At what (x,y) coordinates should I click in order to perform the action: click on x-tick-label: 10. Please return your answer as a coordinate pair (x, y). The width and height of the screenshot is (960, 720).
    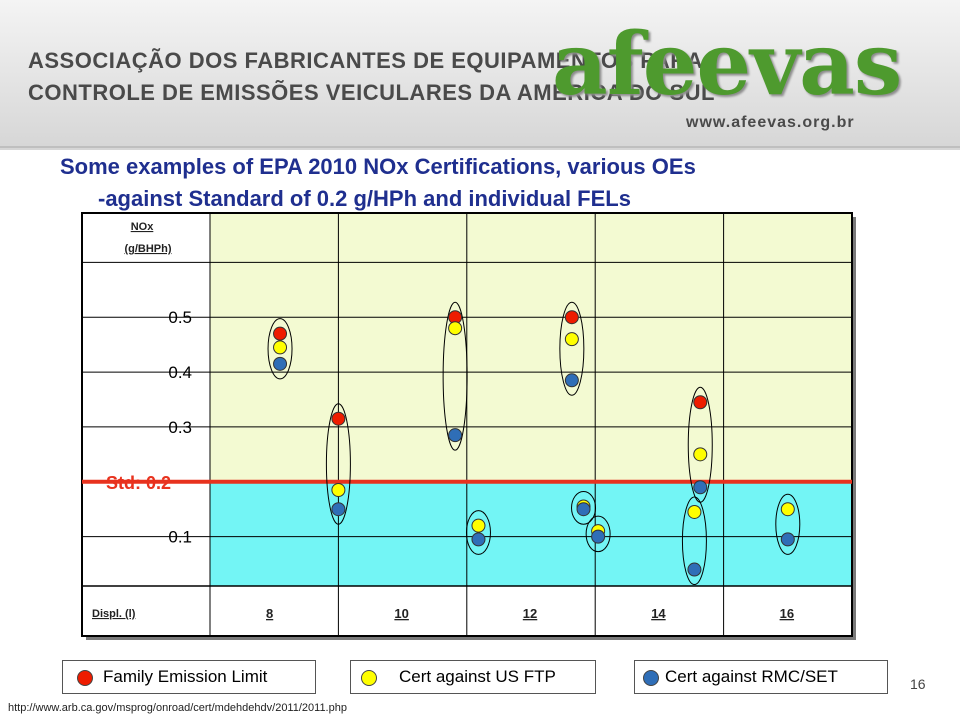
    Looking at the image, I should click on (401, 613).